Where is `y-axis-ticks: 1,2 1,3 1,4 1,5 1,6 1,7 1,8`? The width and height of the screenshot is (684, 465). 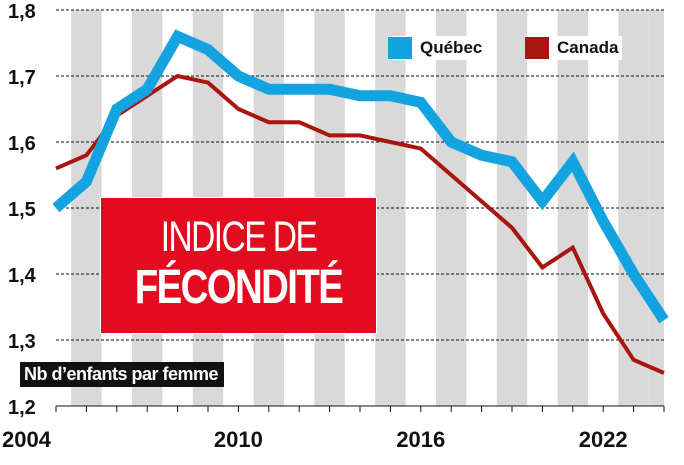
y-axis-ticks: 1,2 1,3 1,4 1,5 1,6 1,7 1,8 is located at coordinates (22, 210).